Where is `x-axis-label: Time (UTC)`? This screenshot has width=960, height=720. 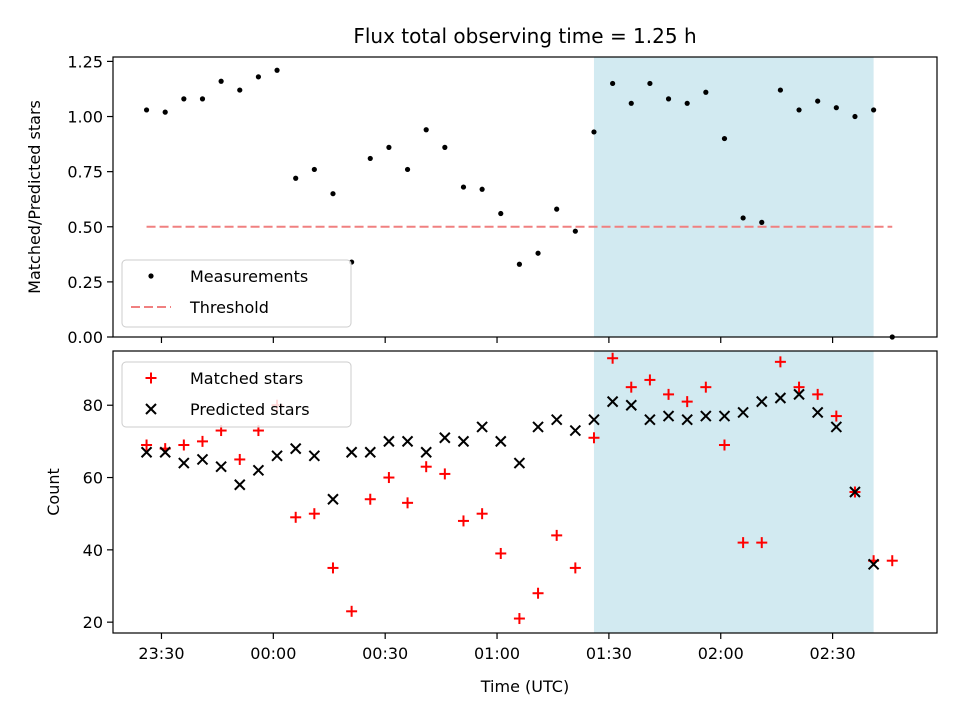
x-axis-label: Time (UTC) is located at coordinates (524, 686).